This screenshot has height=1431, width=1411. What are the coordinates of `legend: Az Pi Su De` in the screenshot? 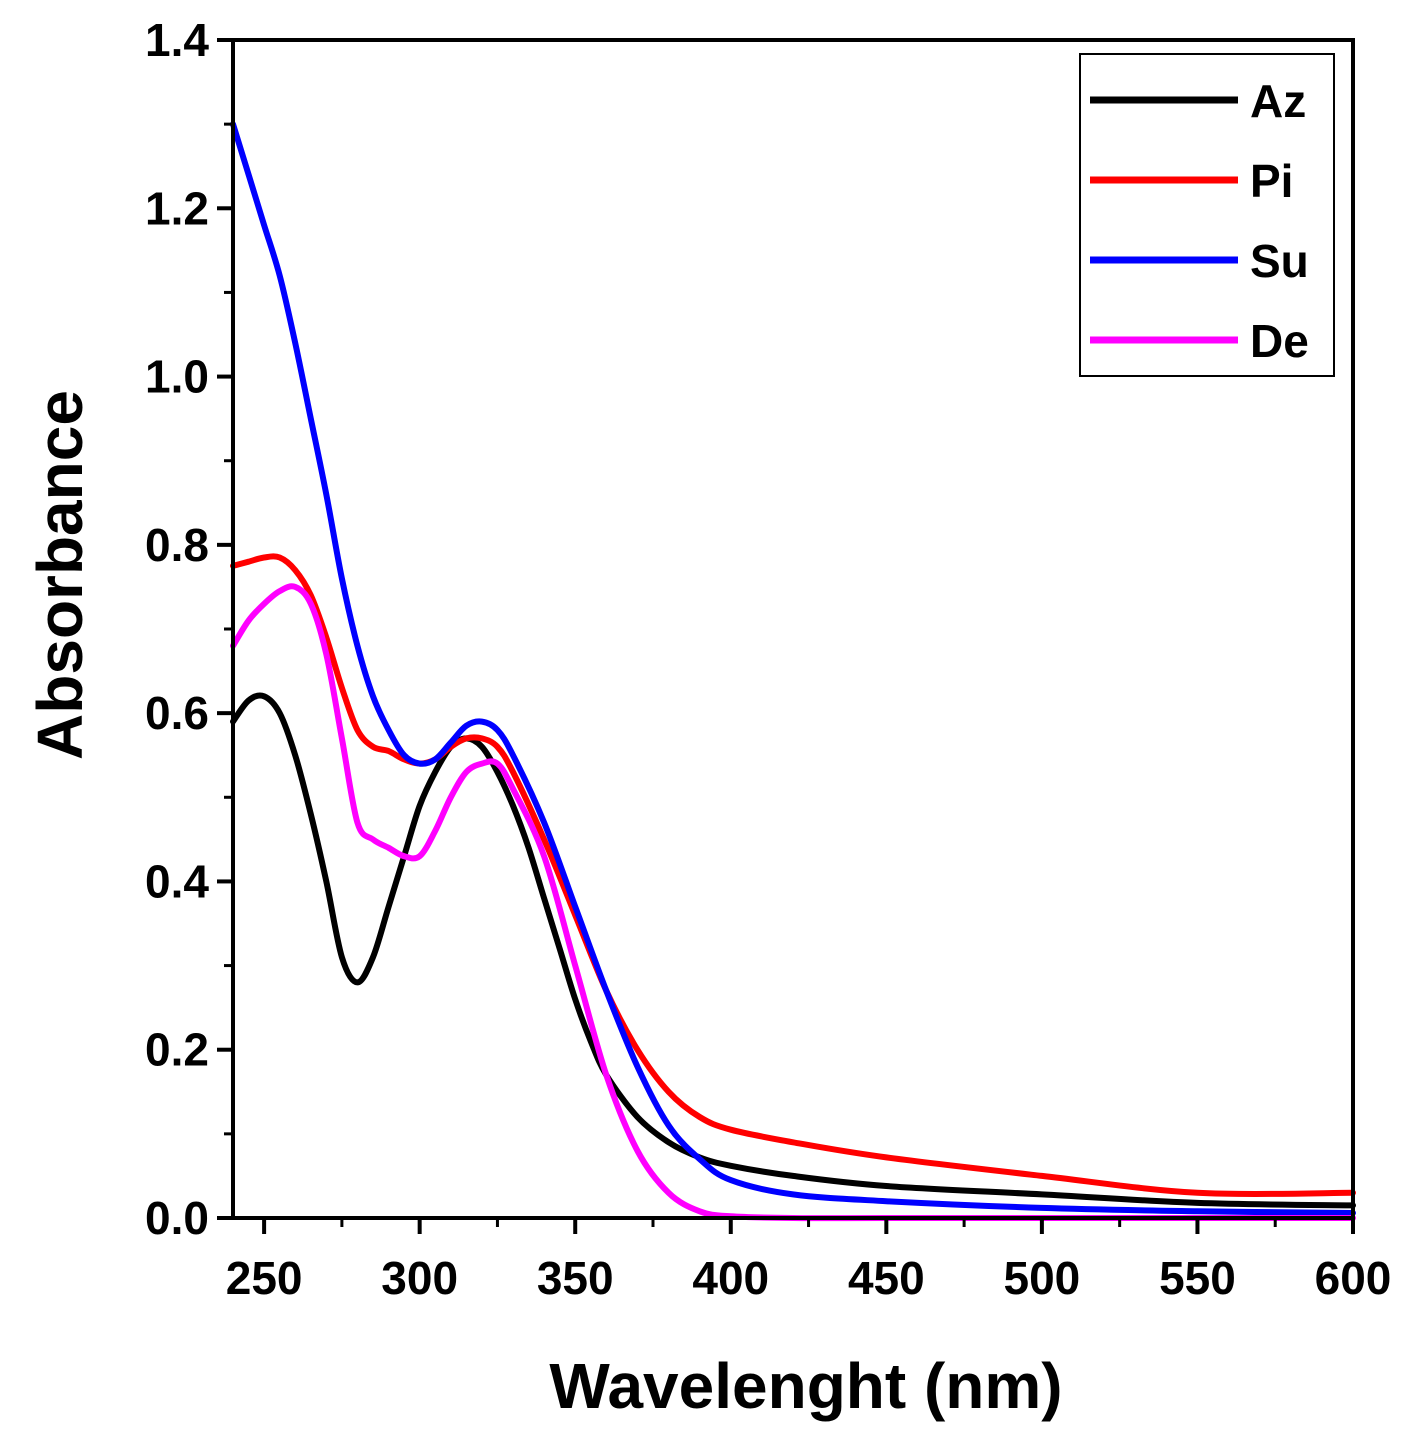 It's located at (1207, 215).